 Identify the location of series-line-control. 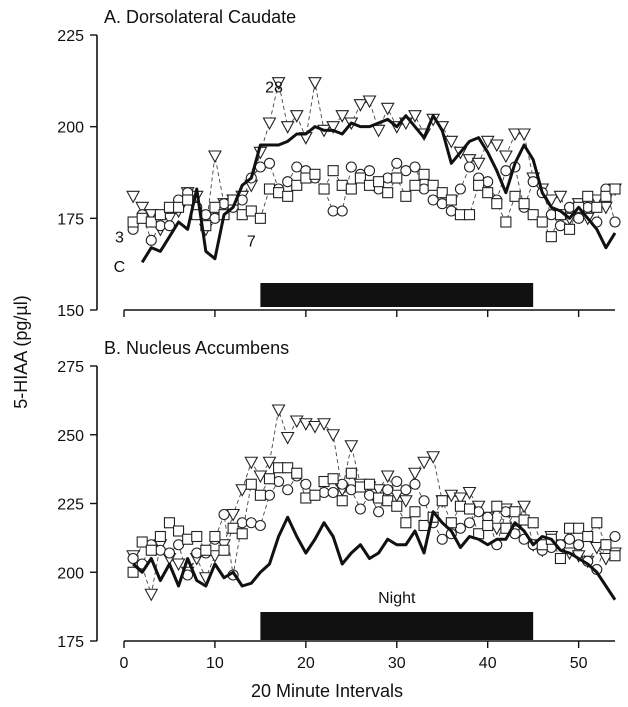
(374, 555).